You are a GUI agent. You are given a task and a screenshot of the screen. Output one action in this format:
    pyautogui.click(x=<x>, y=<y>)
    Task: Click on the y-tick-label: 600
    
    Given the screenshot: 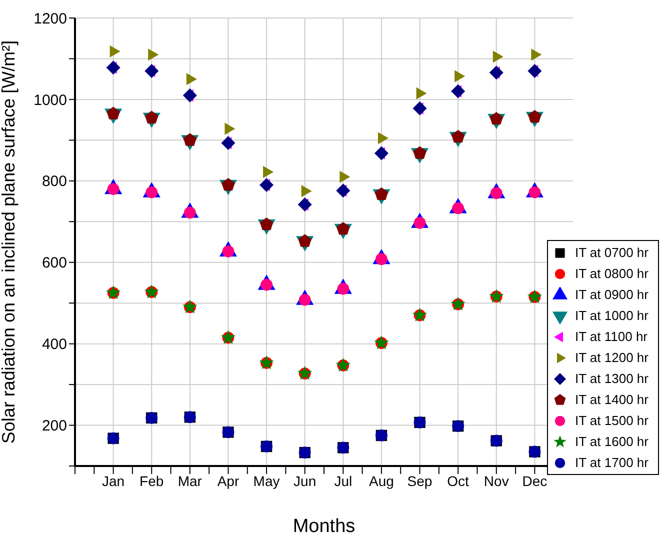 What is the action you would take?
    pyautogui.click(x=54, y=263)
    